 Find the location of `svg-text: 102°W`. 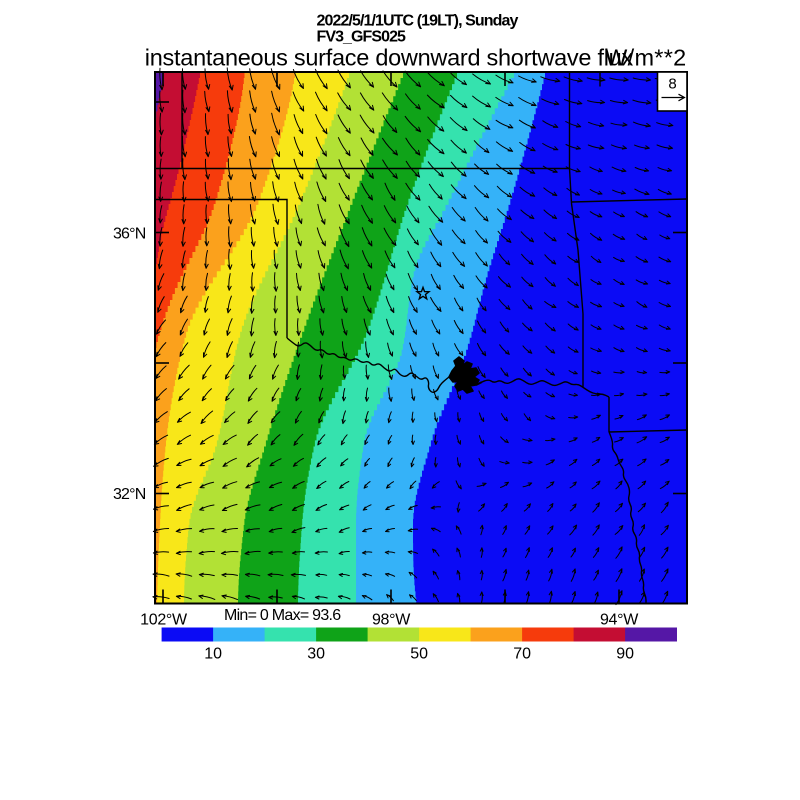

svg-text: 102°W is located at coordinates (164, 620).